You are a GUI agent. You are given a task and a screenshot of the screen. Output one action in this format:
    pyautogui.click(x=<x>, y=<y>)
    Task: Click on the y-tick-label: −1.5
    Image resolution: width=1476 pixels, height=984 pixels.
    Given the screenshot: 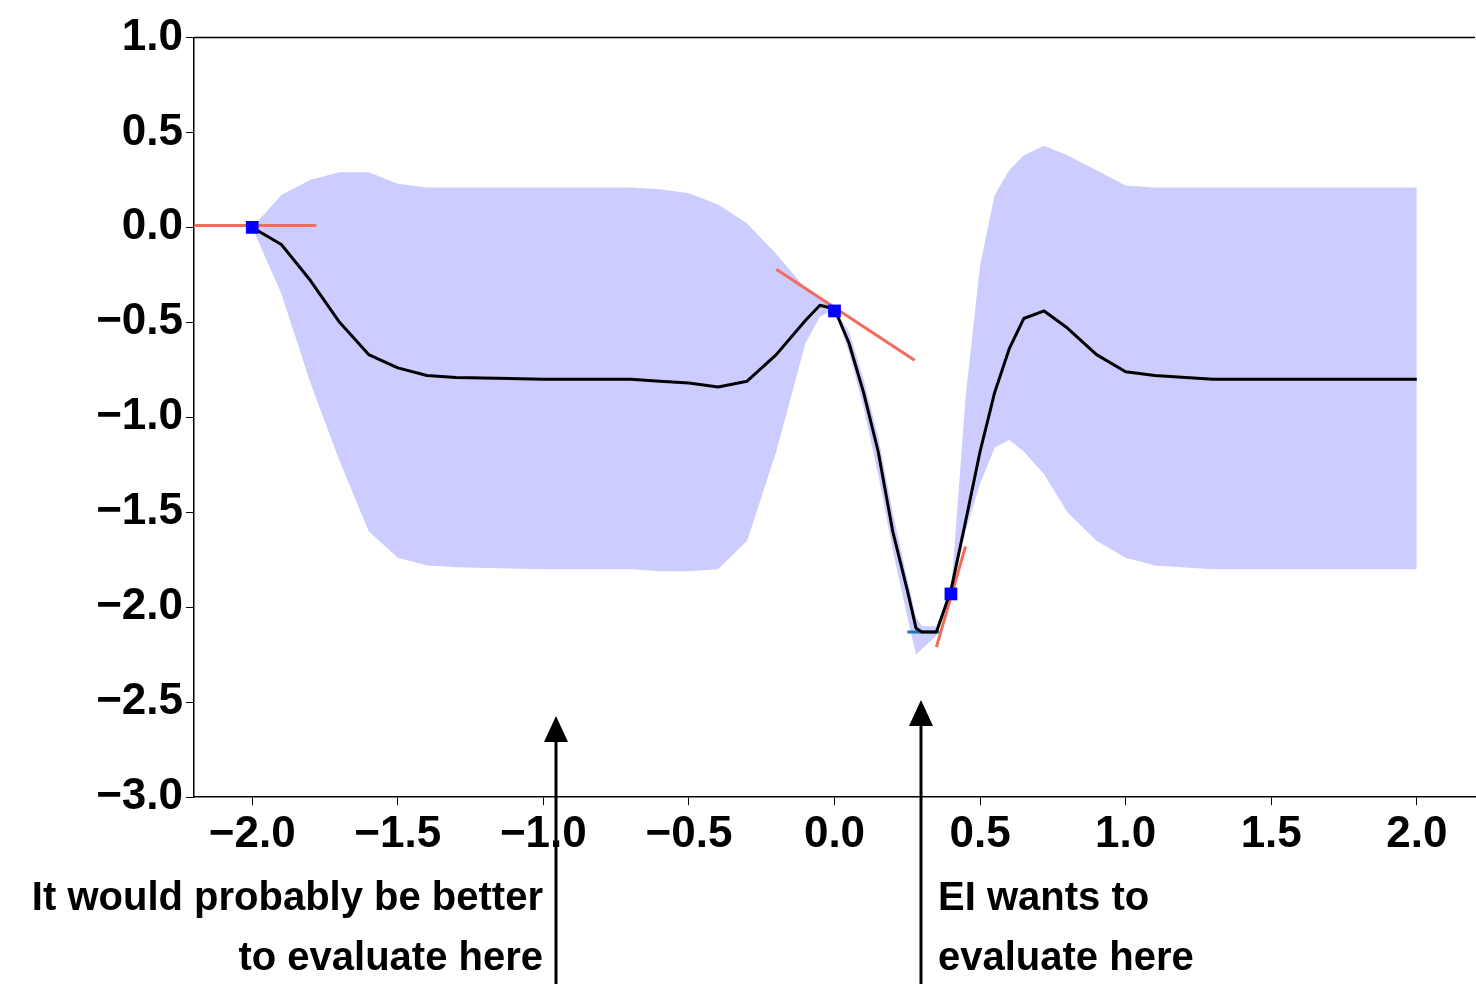 What is the action you would take?
    pyautogui.click(x=139, y=509)
    